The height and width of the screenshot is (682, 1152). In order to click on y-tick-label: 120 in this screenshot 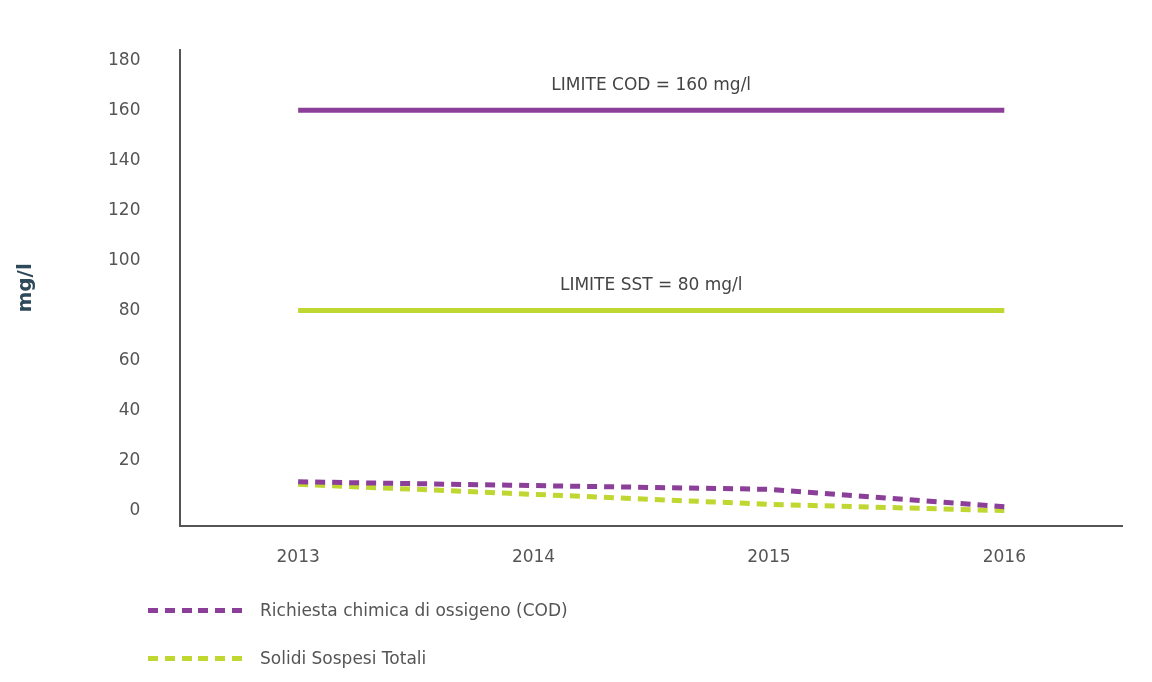, I will do `click(124, 208)`.